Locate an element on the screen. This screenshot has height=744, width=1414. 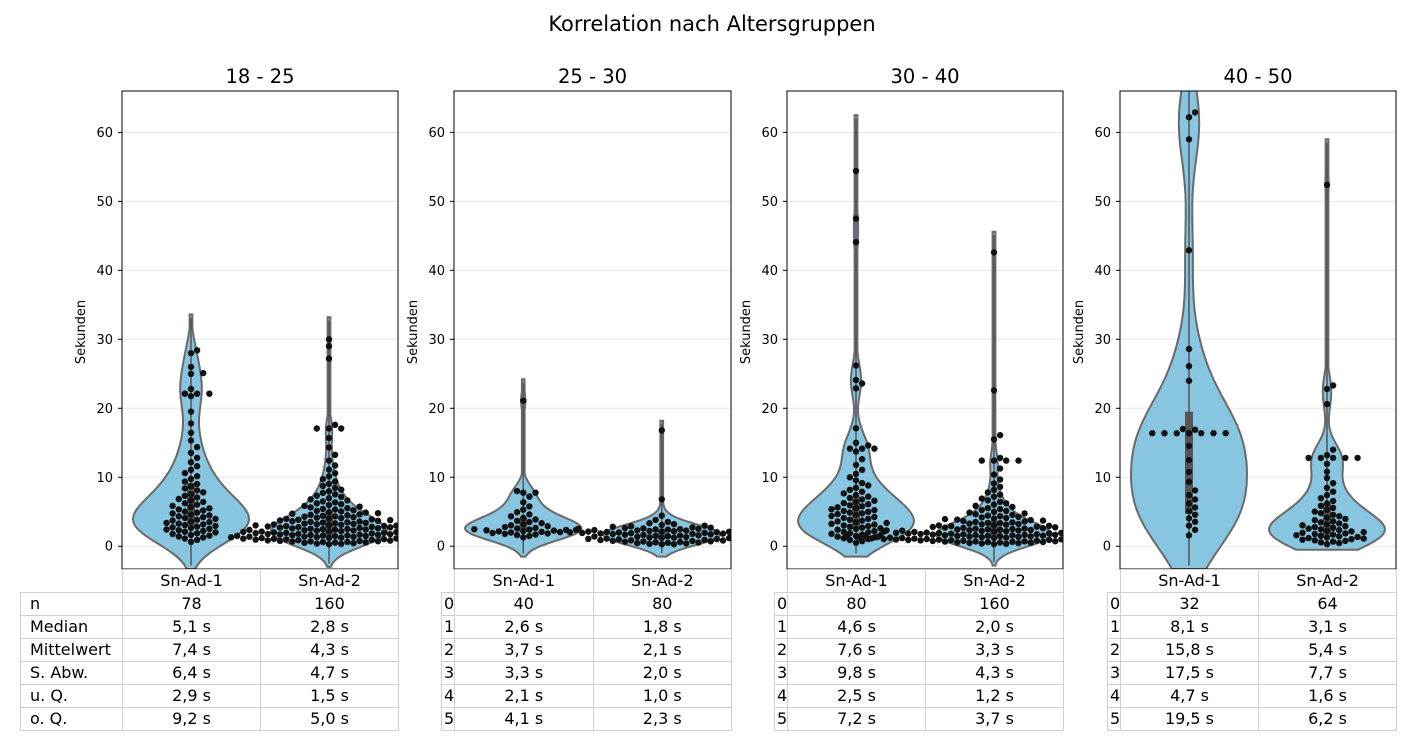
table-row: 3 3,3 s 2,0 s is located at coordinates (586, 673).